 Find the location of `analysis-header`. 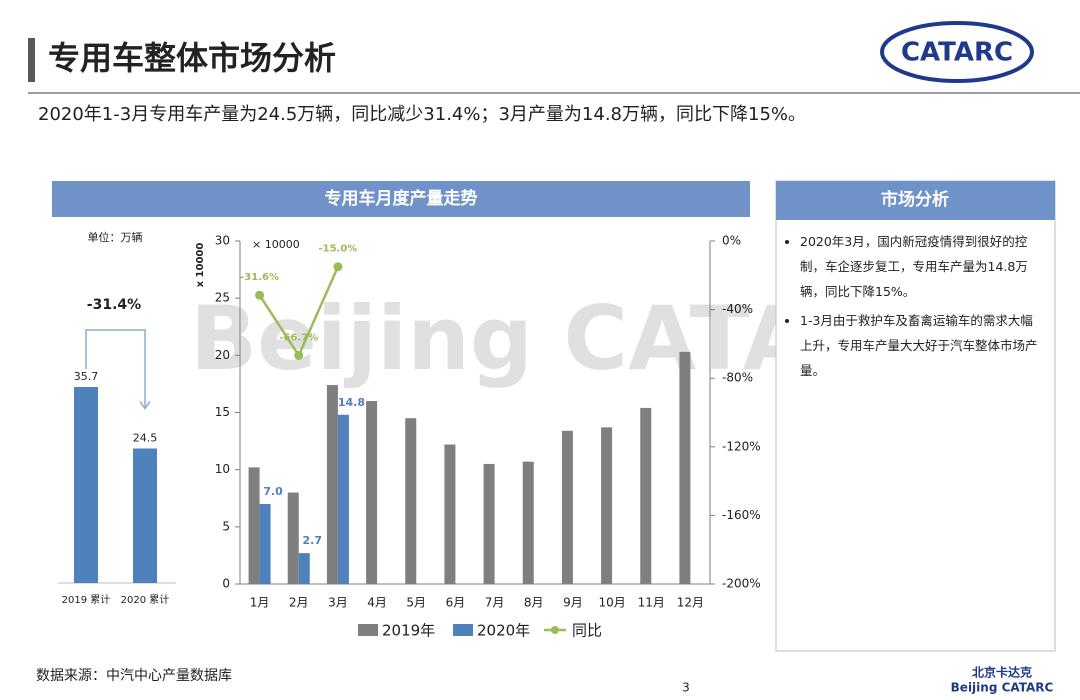

analysis-header is located at coordinates (915, 200).